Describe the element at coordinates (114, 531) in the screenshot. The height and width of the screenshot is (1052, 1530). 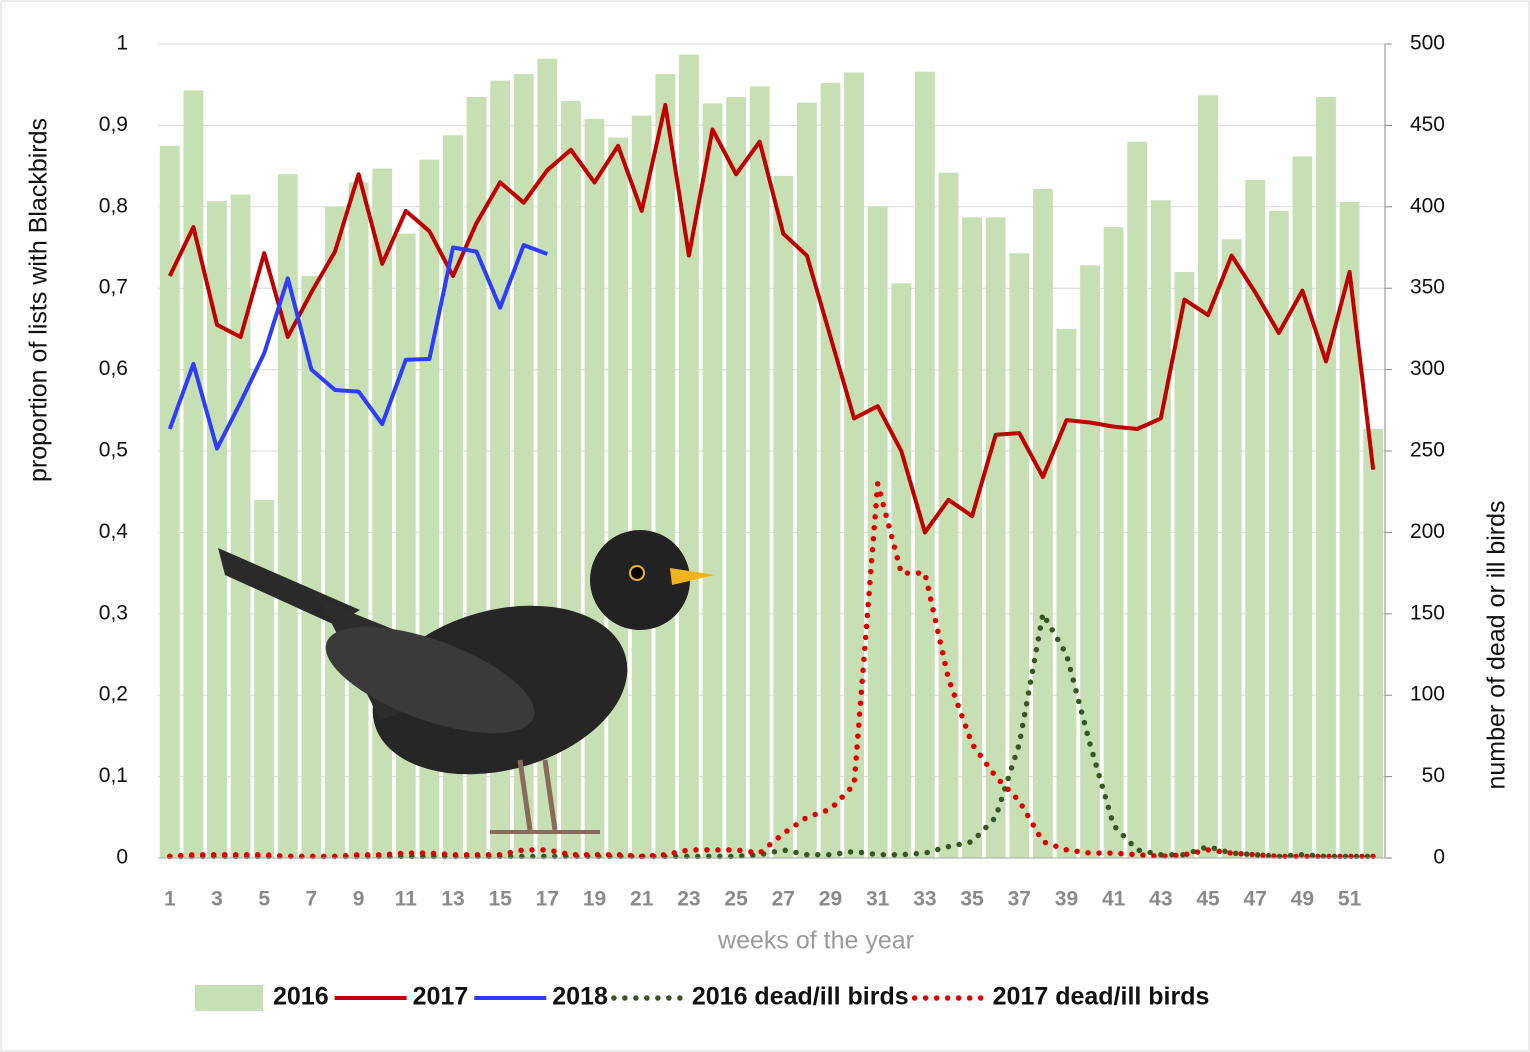
I see `y-tick-label: 0,4` at that location.